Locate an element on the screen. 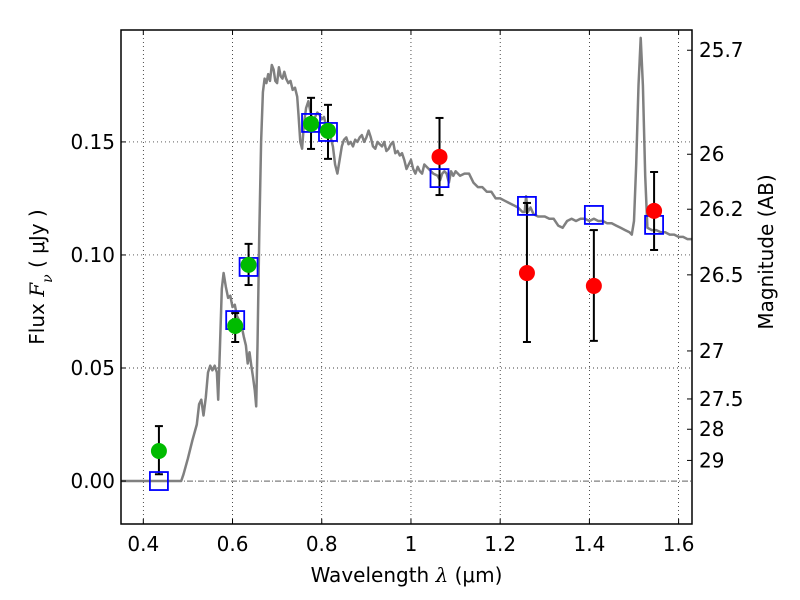 The image size is (800, 600). y-tick-label: 0.15 is located at coordinates (92, 142).